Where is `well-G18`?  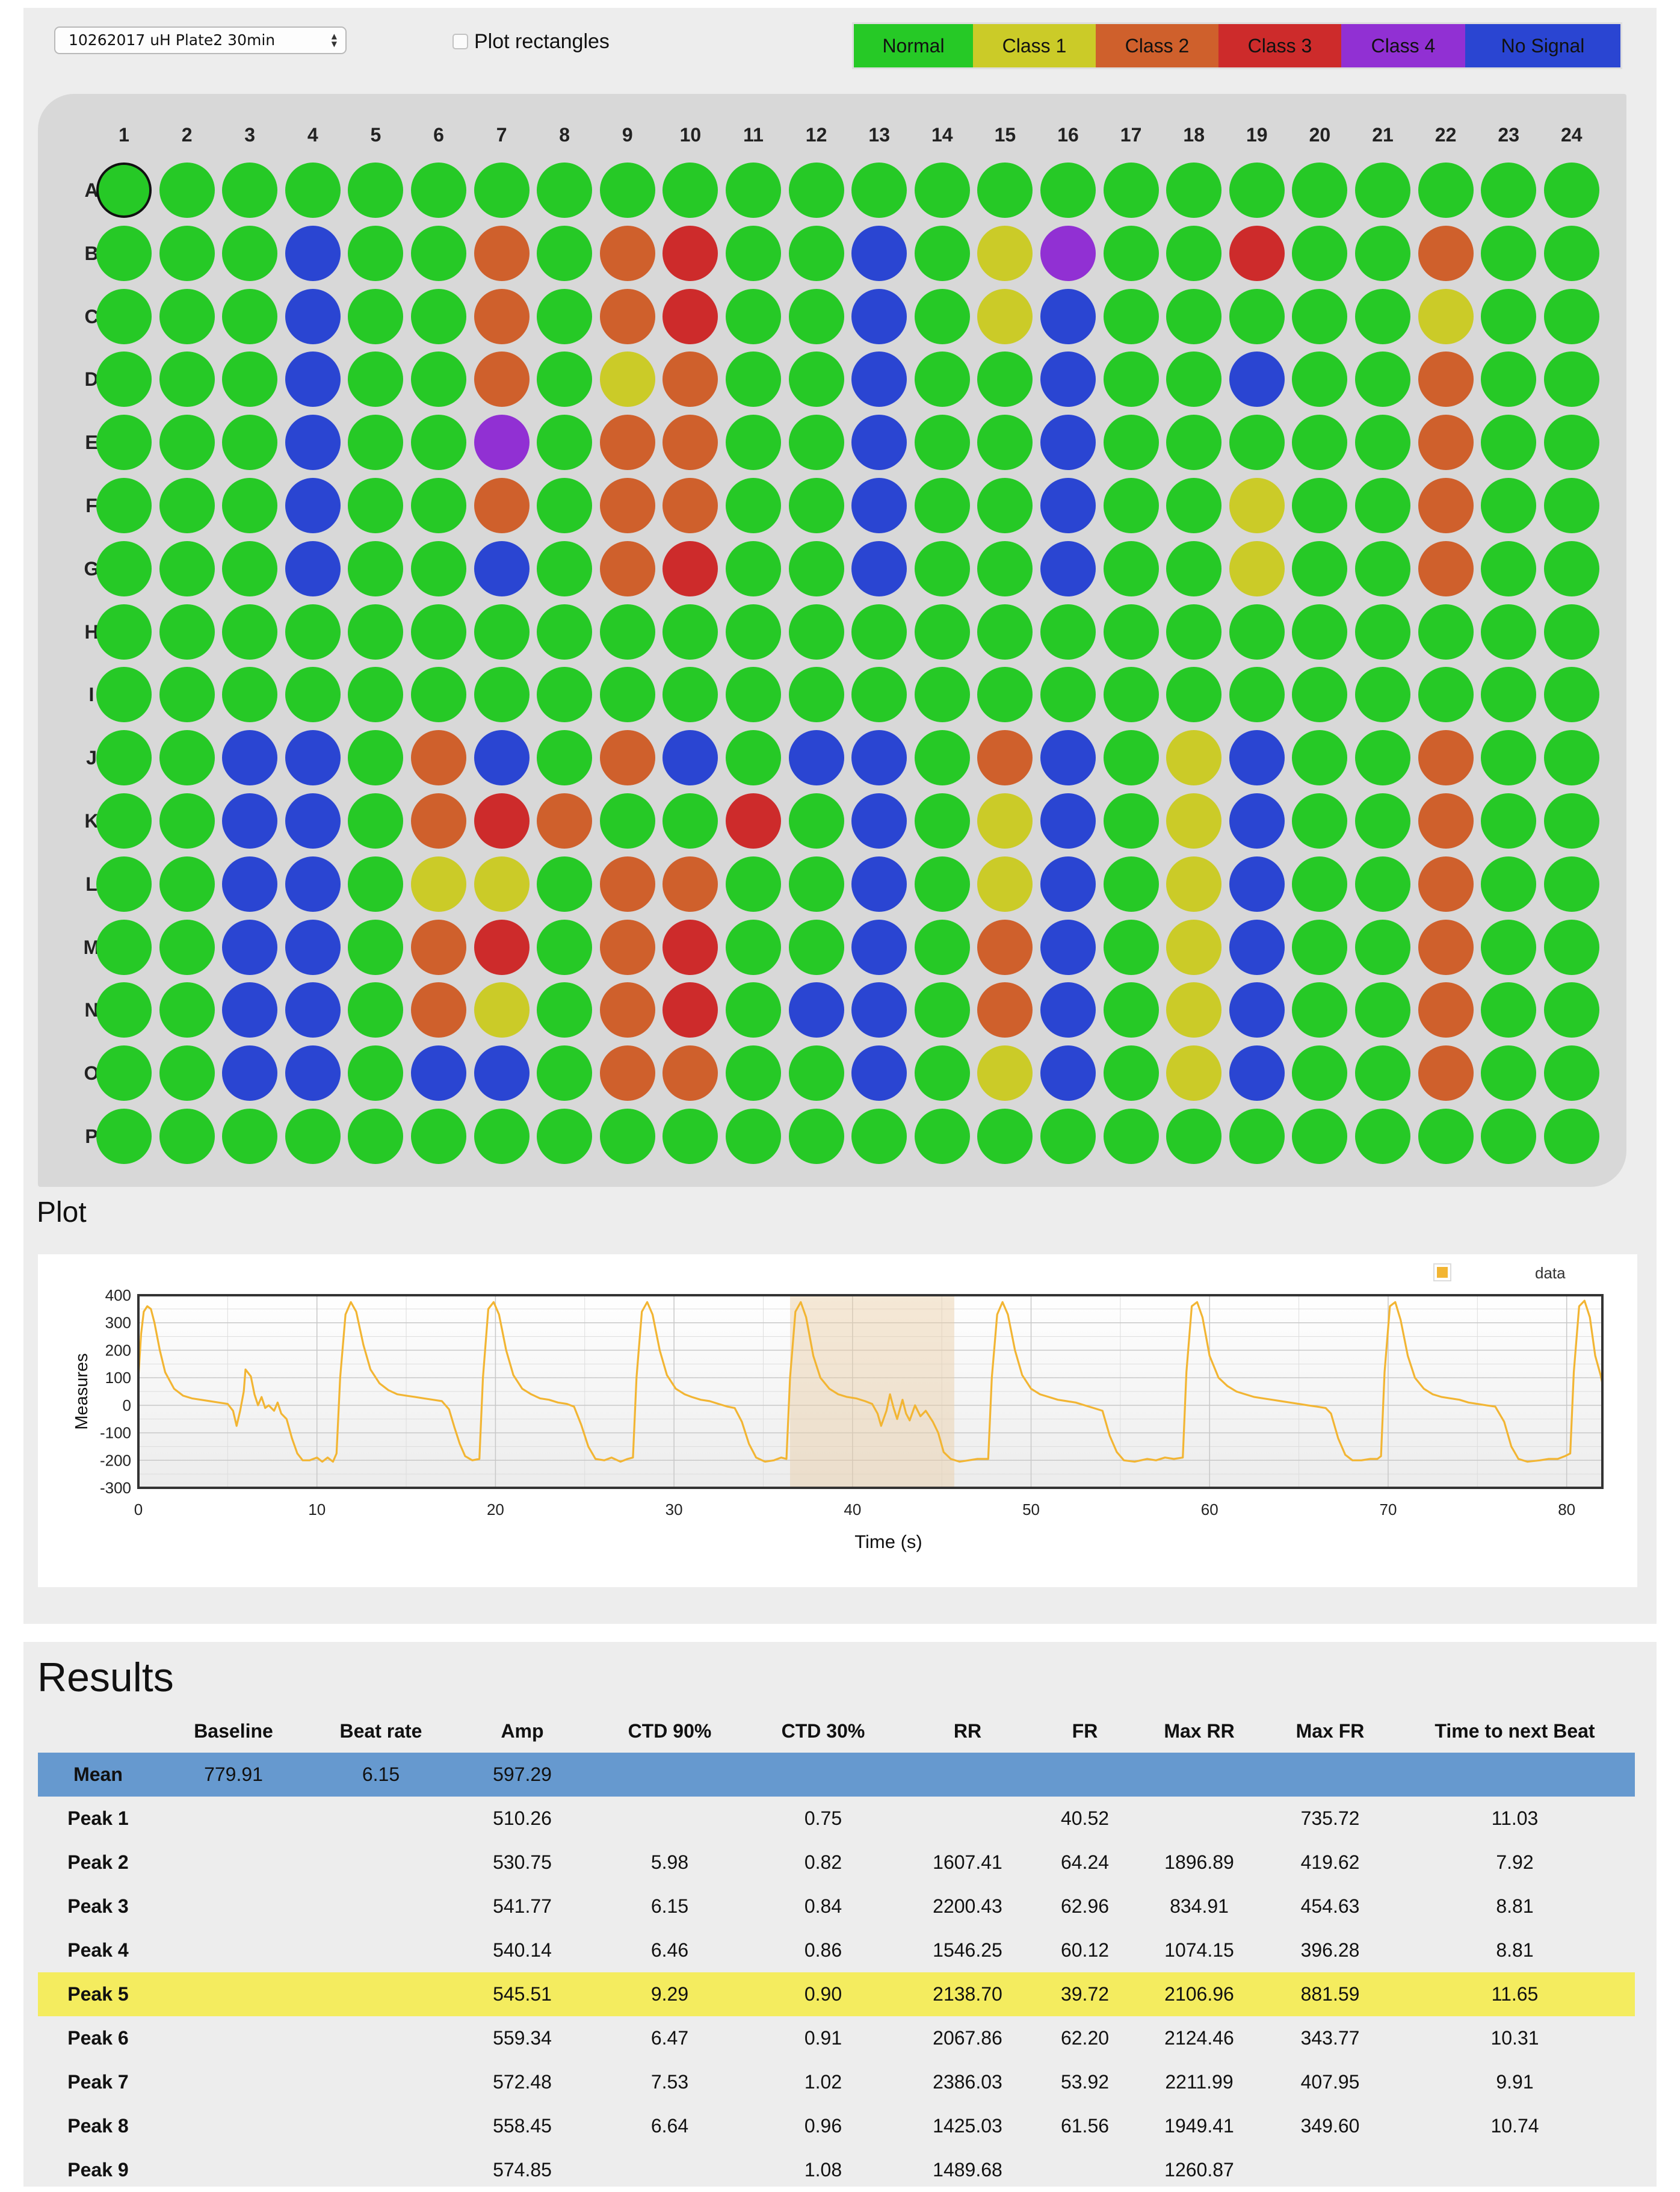 well-G18 is located at coordinates (1194, 568).